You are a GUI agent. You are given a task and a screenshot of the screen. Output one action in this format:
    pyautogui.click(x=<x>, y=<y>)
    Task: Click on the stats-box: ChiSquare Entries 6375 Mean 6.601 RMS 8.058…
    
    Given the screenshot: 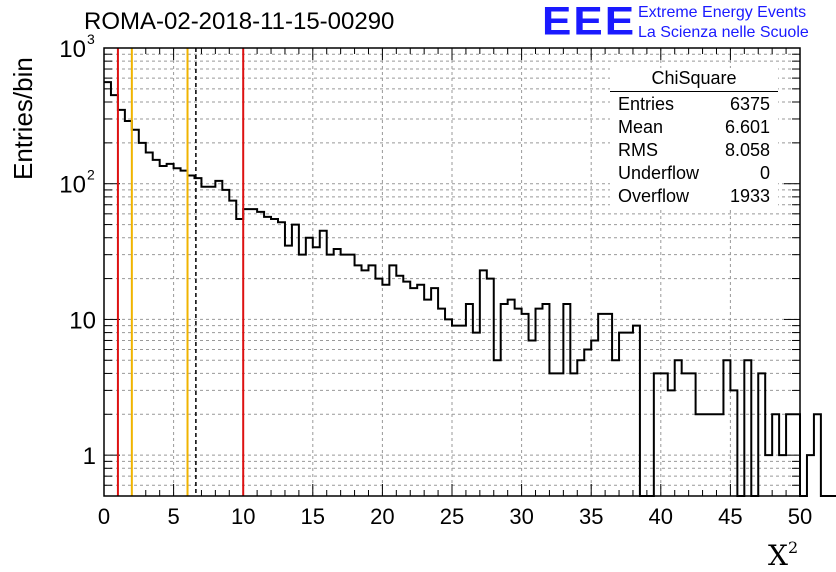 What is the action you would take?
    pyautogui.click(x=694, y=138)
    